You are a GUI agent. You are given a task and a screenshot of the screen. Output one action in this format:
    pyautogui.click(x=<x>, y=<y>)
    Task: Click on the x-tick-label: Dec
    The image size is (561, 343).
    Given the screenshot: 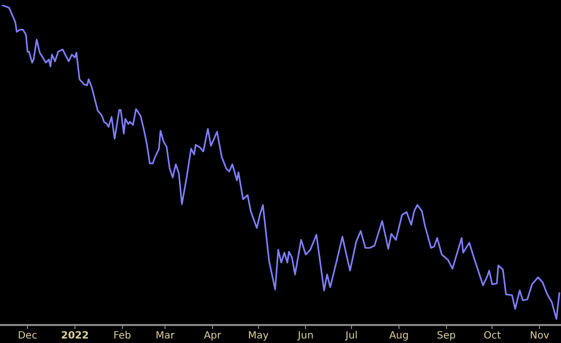 What is the action you would take?
    pyautogui.click(x=28, y=336)
    